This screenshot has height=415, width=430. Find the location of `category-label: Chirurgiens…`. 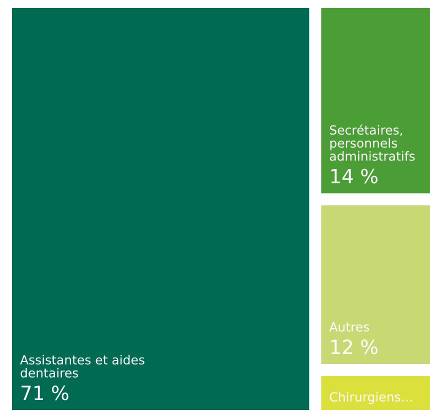

category-label: Chirurgiens… is located at coordinates (371, 398).